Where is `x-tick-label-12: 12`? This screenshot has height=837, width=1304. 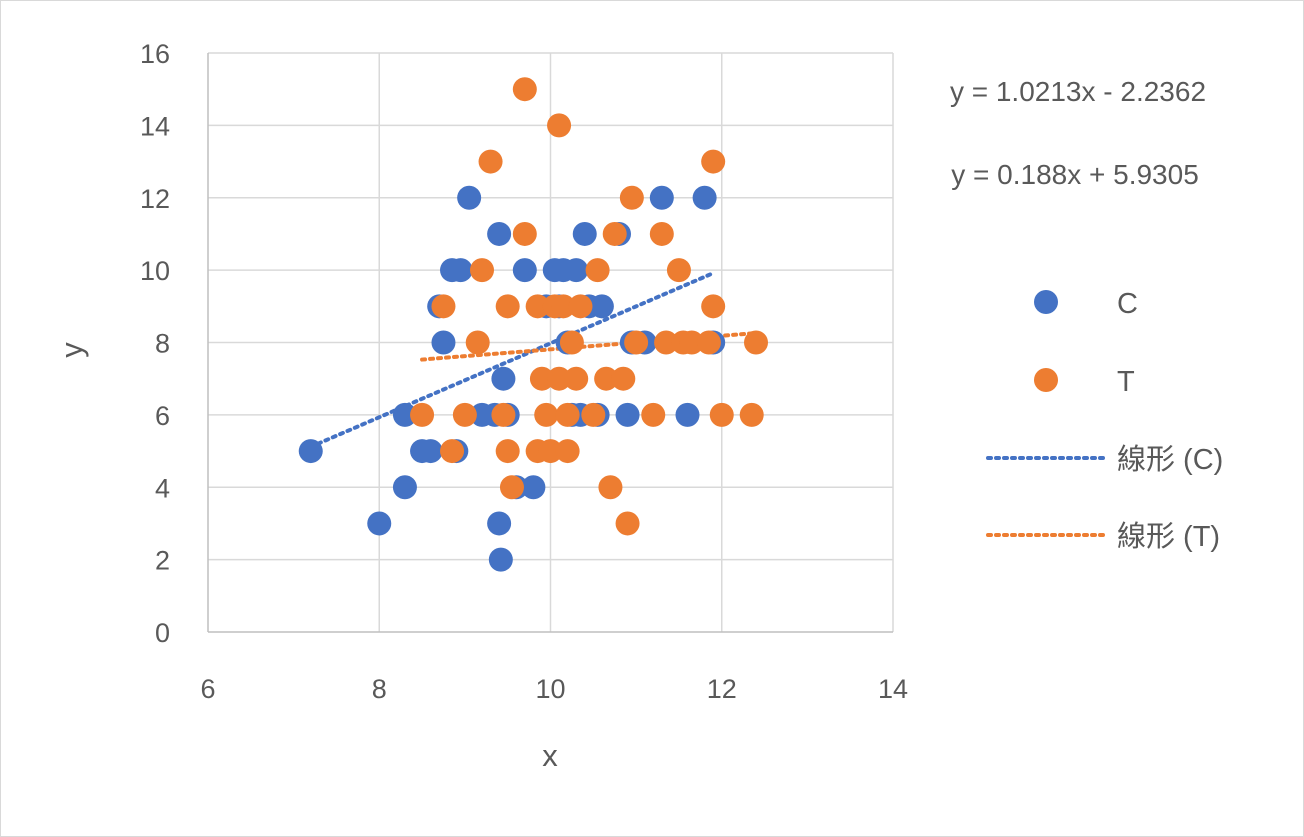
x-tick-label-12: 12 is located at coordinates (722, 689).